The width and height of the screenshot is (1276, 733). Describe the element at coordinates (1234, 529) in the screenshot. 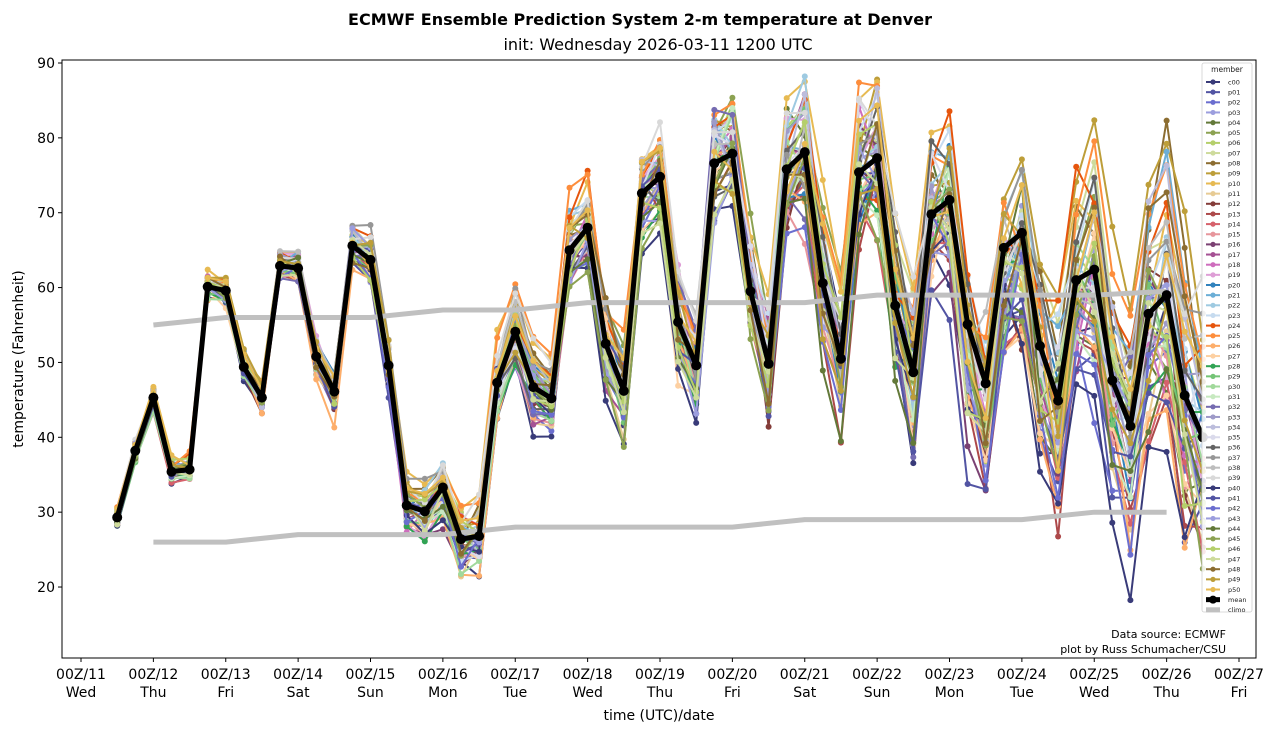

I see `legend-label: p44` at that location.